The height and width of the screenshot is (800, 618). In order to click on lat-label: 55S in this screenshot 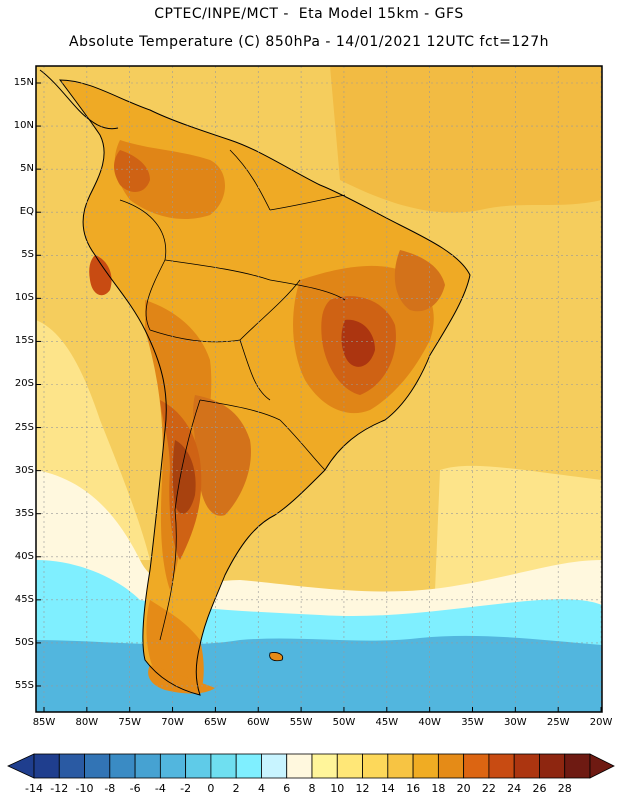, I will do `click(24, 685)`.